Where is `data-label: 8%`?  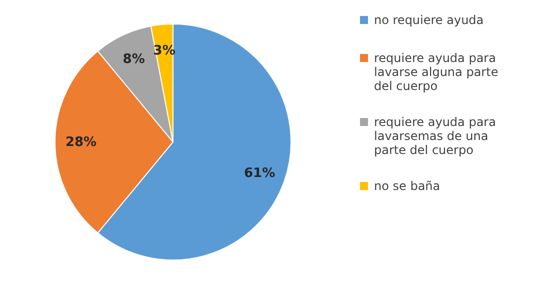 data-label: 8% is located at coordinates (133, 59).